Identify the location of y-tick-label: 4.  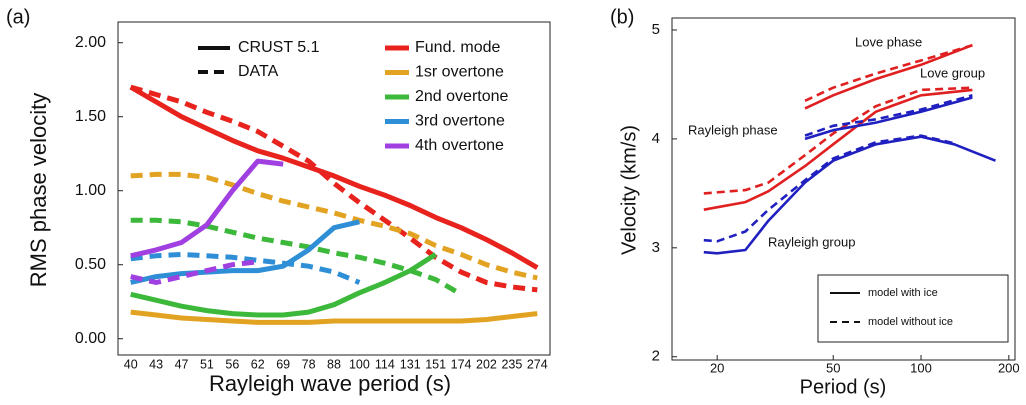
(656, 138).